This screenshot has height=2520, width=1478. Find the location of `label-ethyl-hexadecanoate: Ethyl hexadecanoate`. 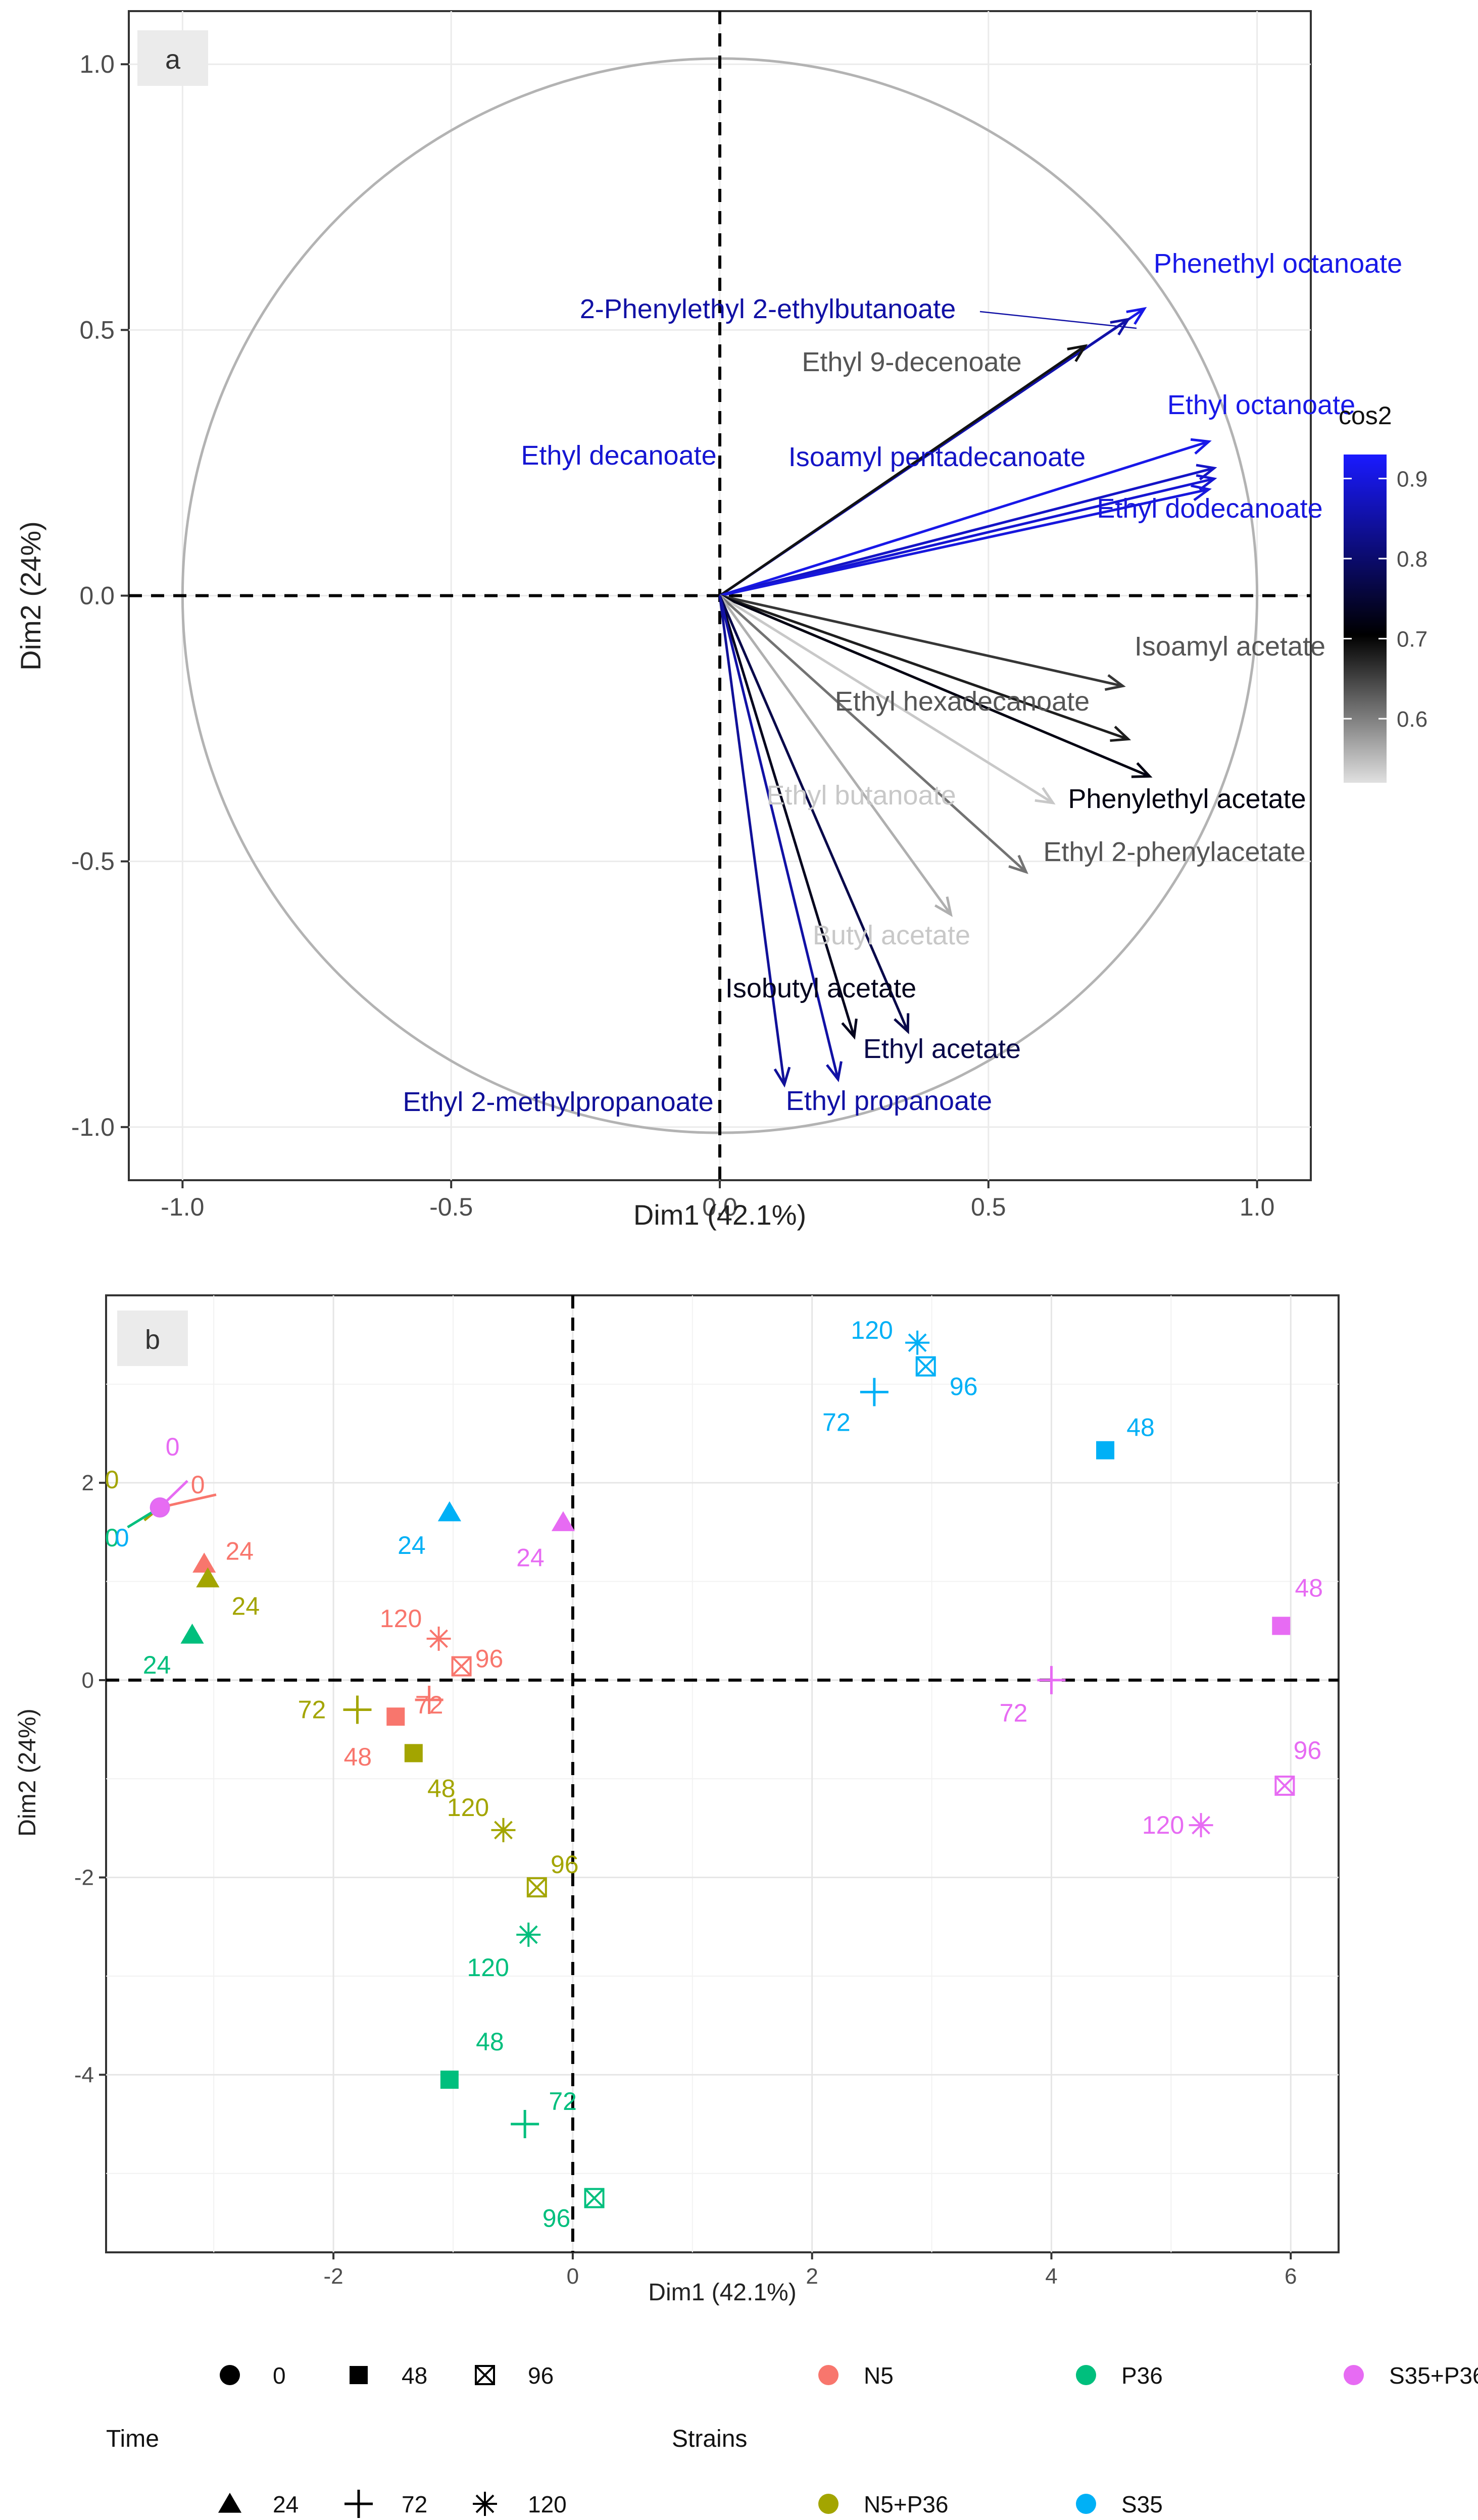

label-ethyl-hexadecanoate: Ethyl hexadecanoate is located at coordinates (962, 701).